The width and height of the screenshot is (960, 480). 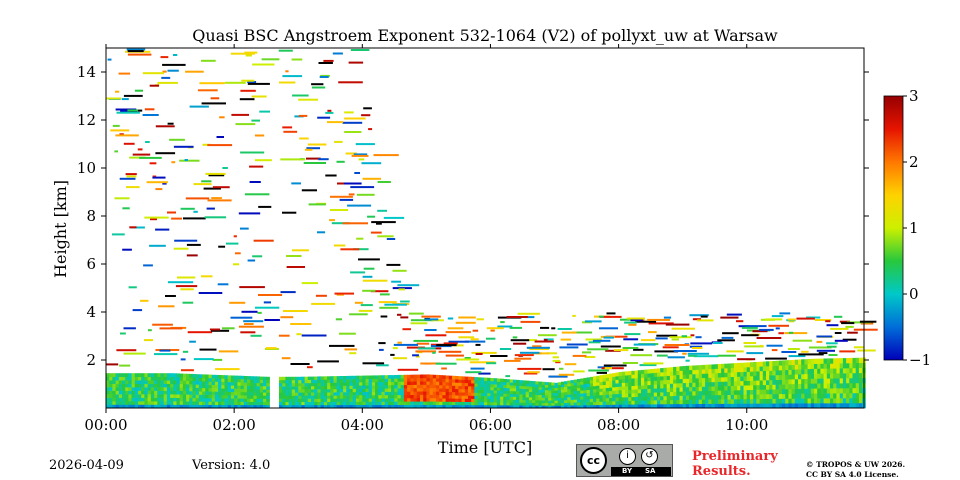 I want to click on preliminary-line-2: Results., so click(x=721, y=471).